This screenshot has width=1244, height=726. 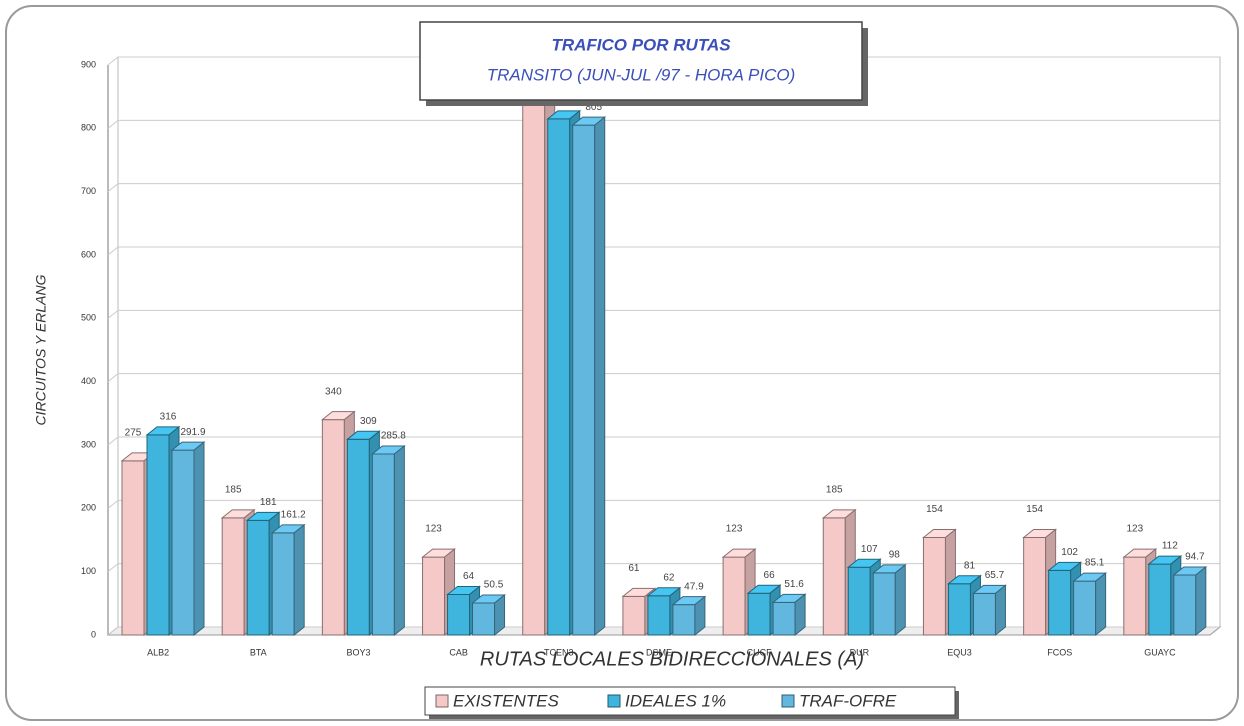 I want to click on x-tick-label: GUAYC, so click(x=1160, y=652).